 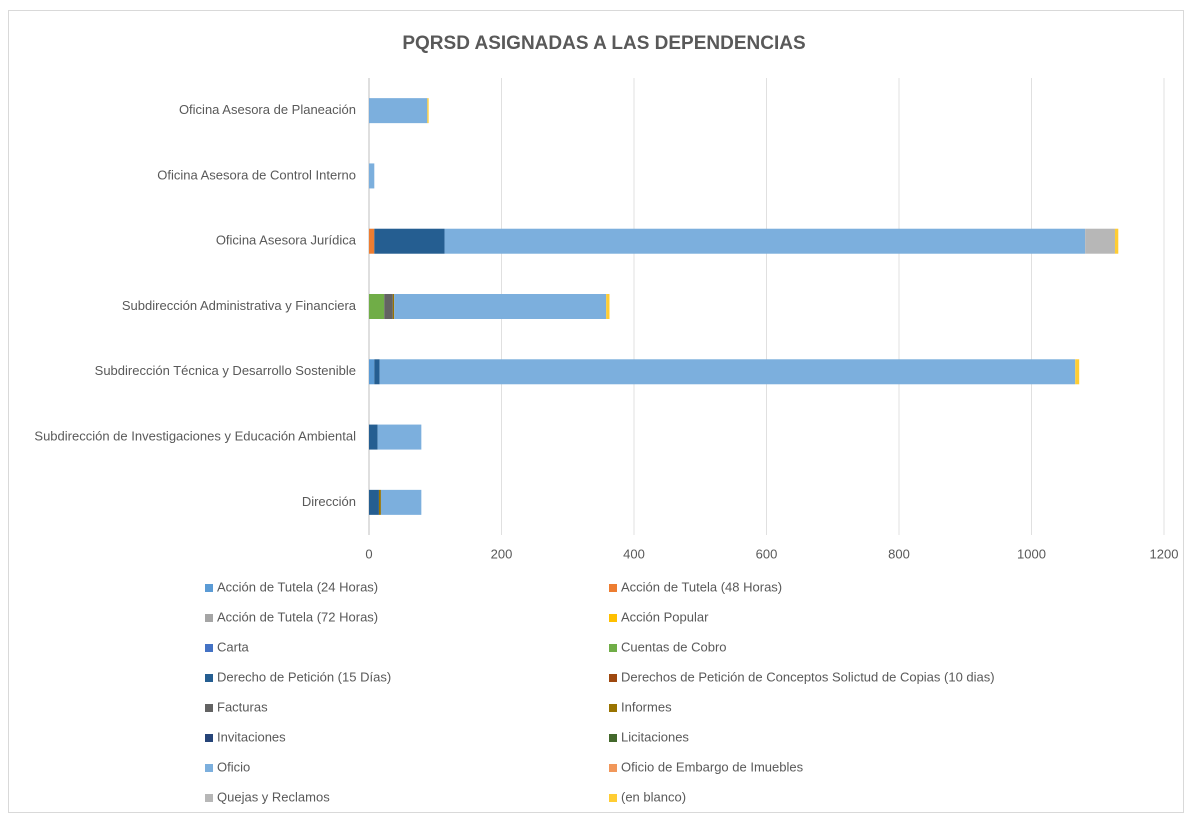 What do you see at coordinates (368, 553) in the screenshot?
I see `x-tick-label: 0` at bounding box center [368, 553].